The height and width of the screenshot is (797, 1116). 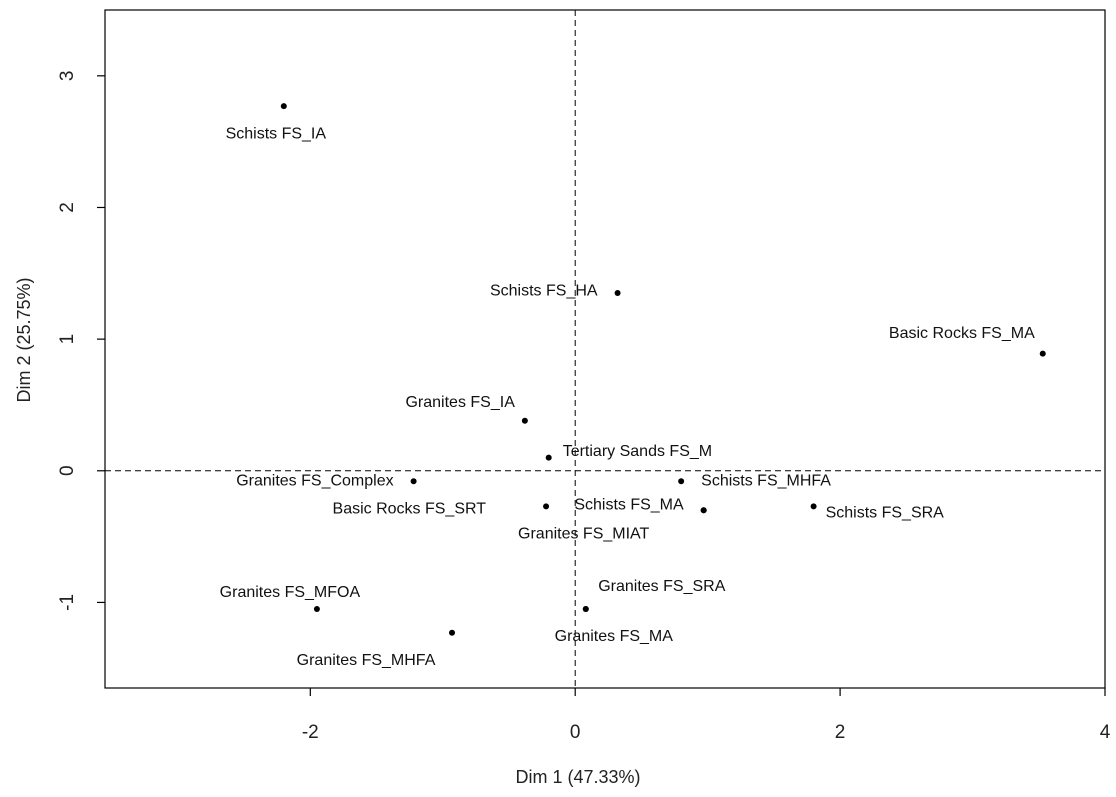 I want to click on point-label: Granites FS_Complex, so click(x=314, y=481).